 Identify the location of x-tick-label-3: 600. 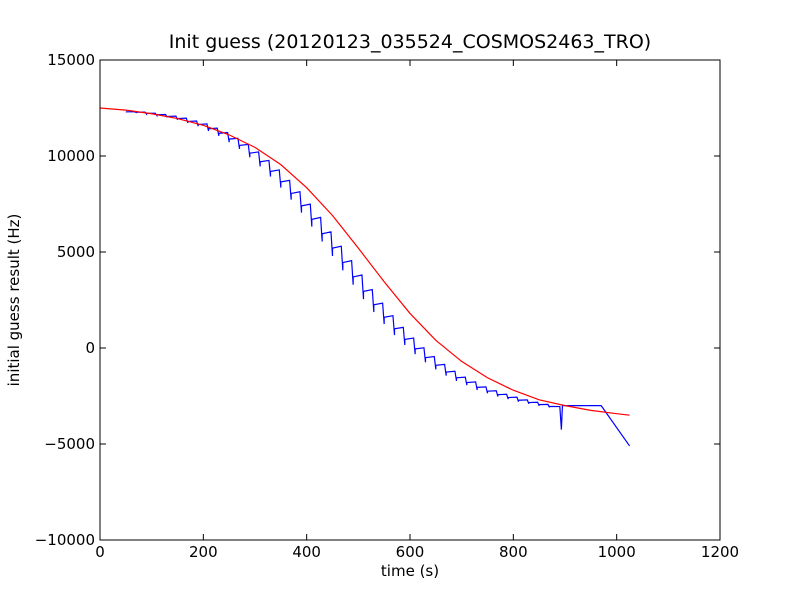
(410, 552).